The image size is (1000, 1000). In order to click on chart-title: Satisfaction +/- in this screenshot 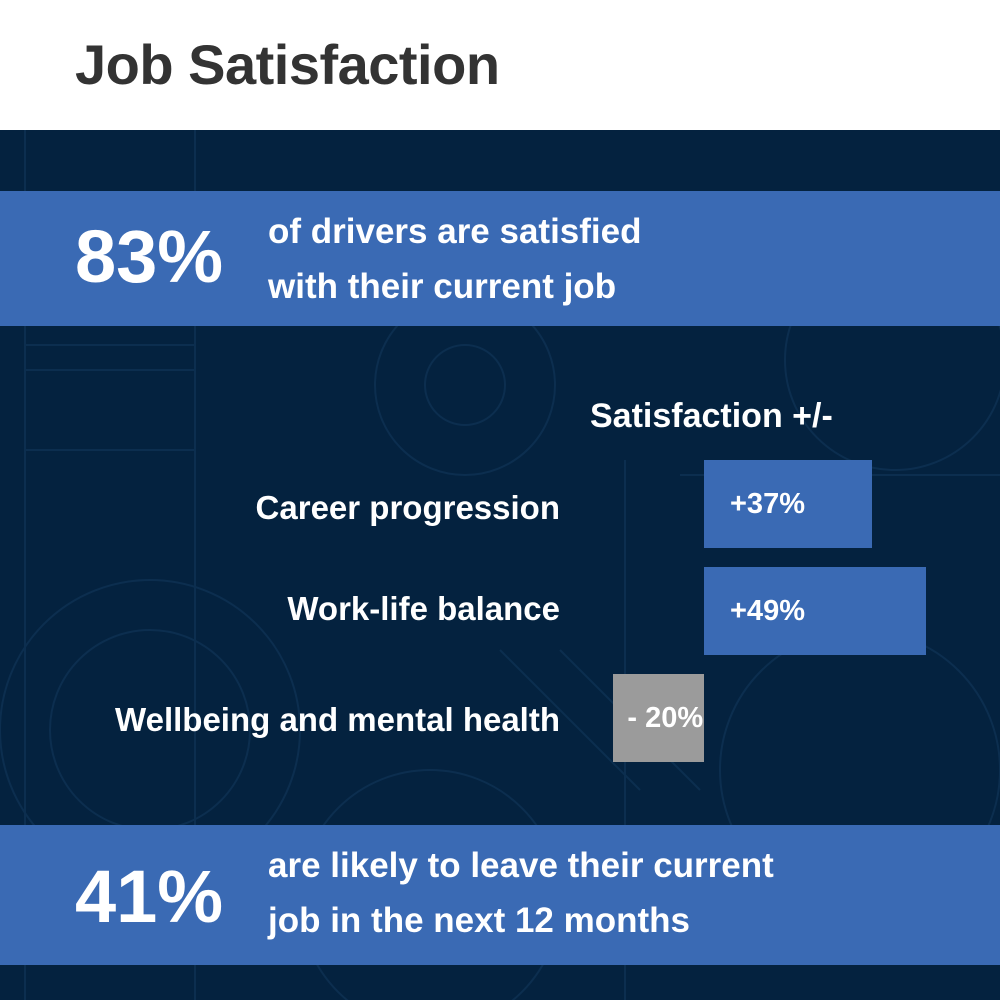, I will do `click(711, 416)`.